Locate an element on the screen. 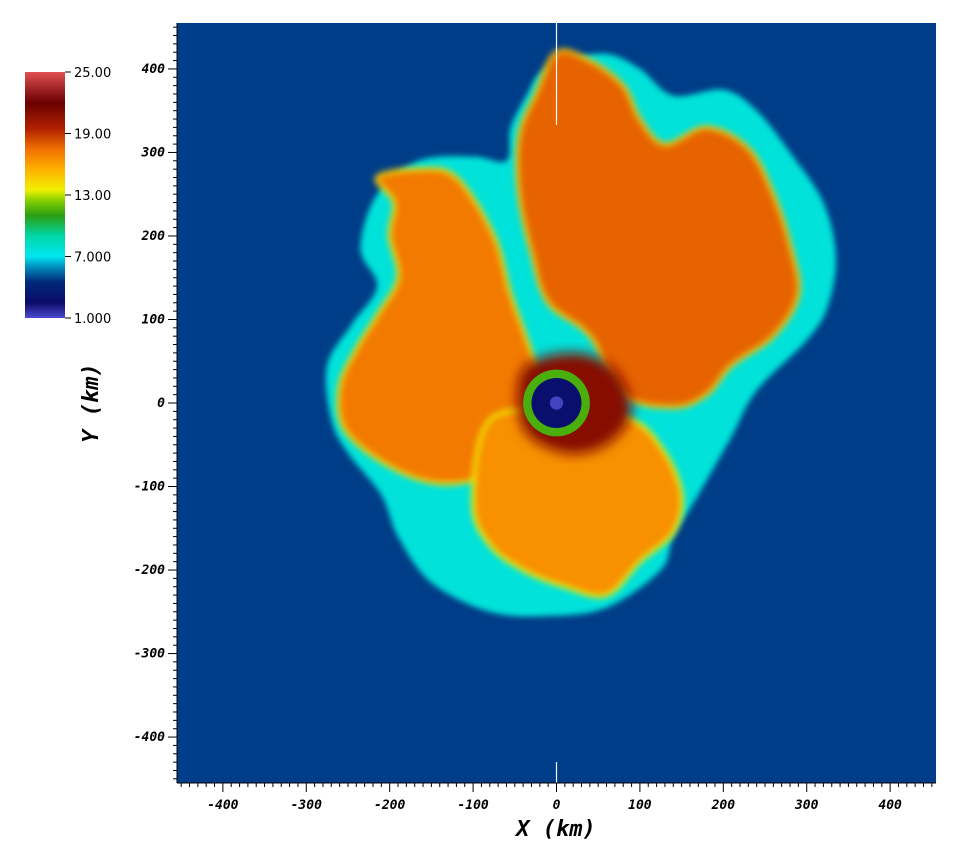  y-tick-label: -400 is located at coordinates (149, 737).